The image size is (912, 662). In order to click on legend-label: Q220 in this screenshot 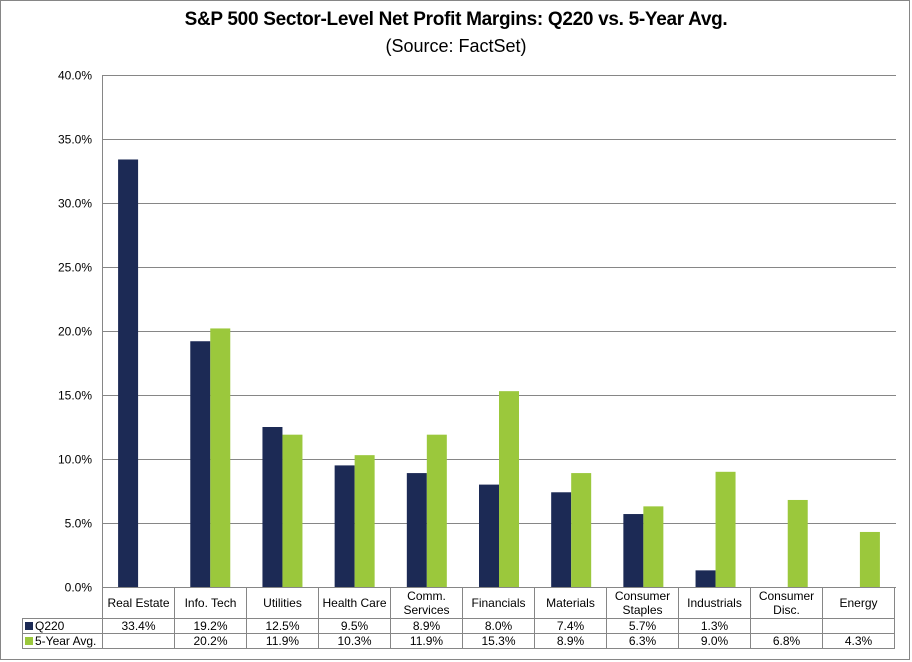, I will do `click(50, 626)`.